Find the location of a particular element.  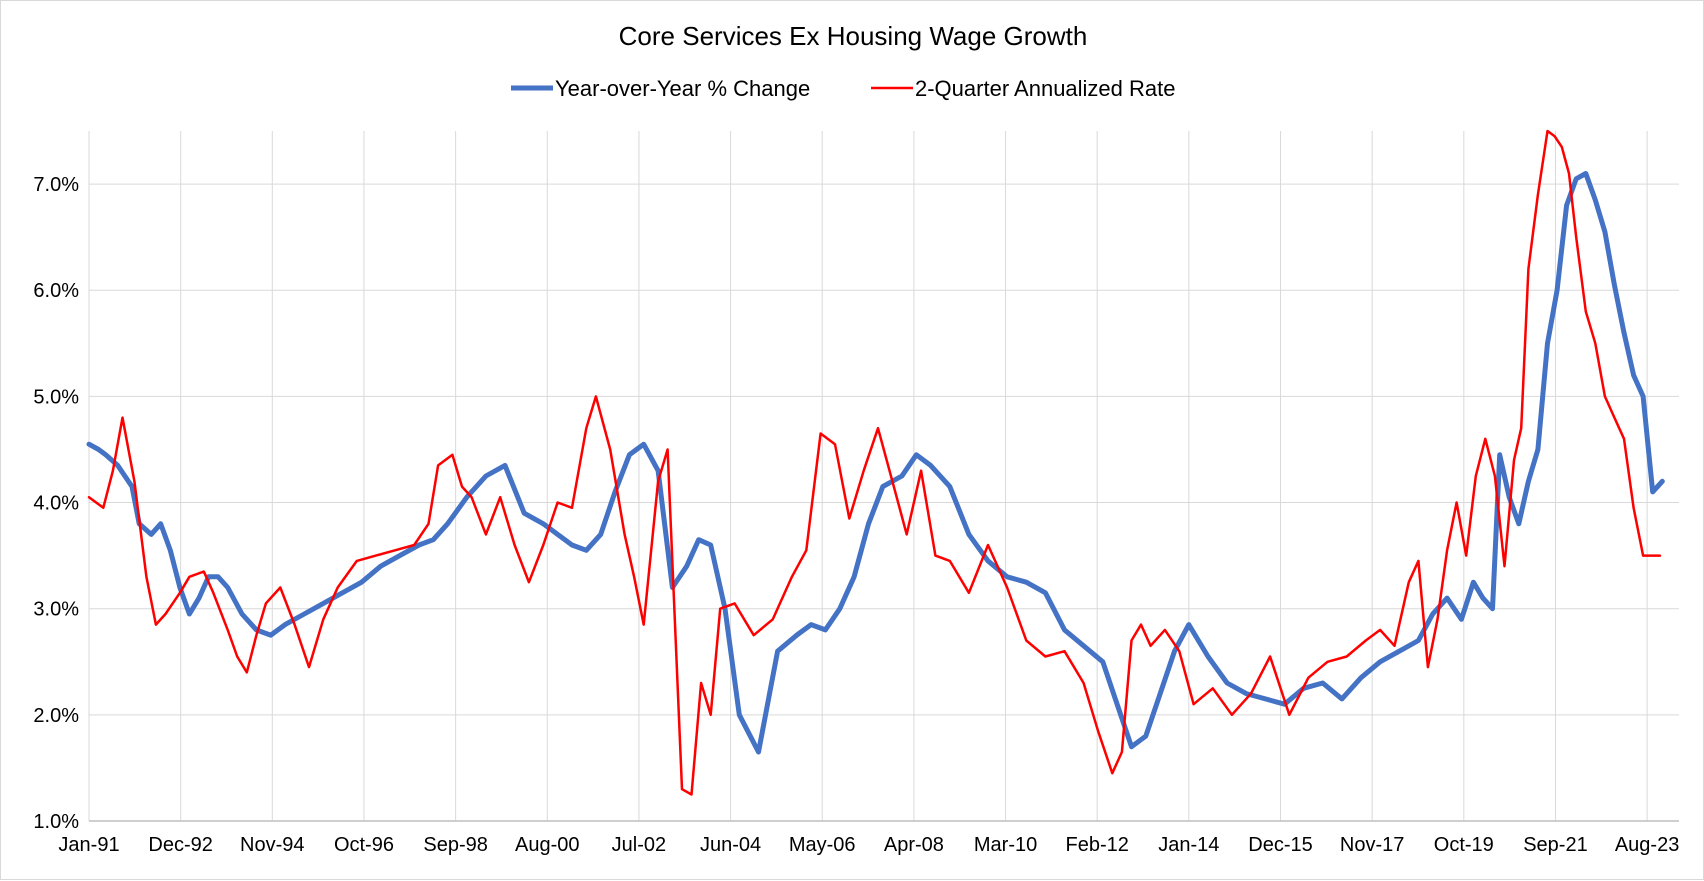

chart-title: Core Services Ex Housing Wage Growth is located at coordinates (853, 36).